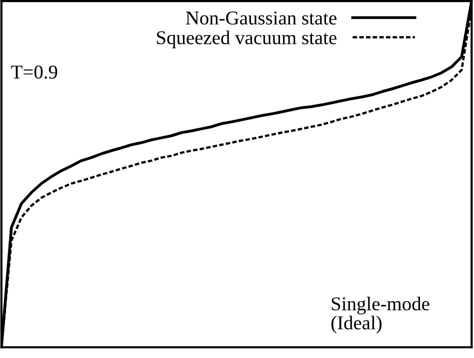 Image resolution: width=474 pixels, height=358 pixels. Describe the element at coordinates (34, 72) in the screenshot. I see `annotation: T=0.9` at that location.